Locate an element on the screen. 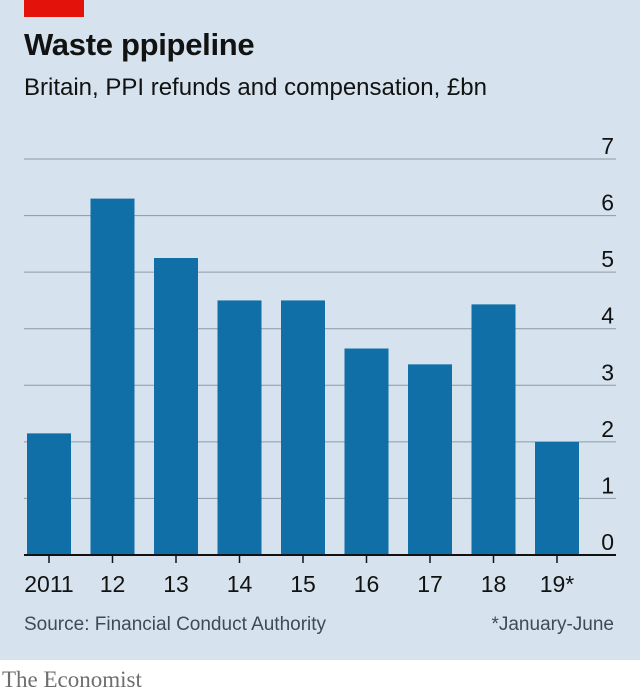  x-tick-label: 2011 is located at coordinates (48, 584).